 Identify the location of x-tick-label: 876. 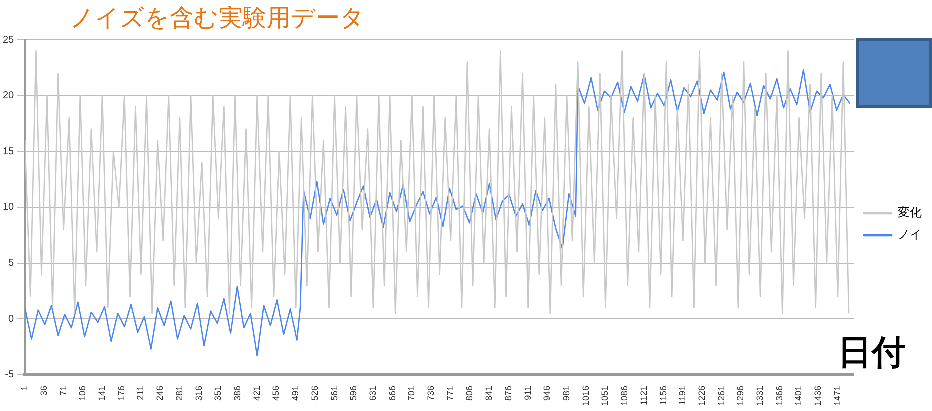
(508, 394).